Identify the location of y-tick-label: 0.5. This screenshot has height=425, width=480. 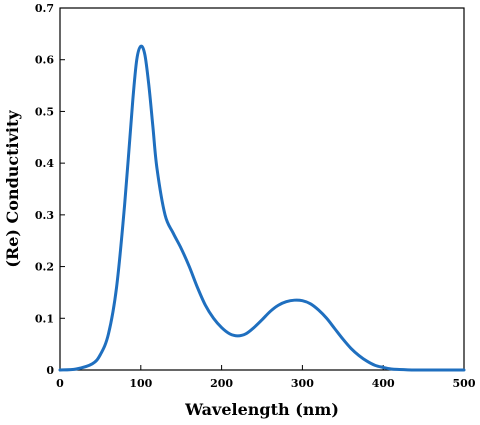
(44, 111).